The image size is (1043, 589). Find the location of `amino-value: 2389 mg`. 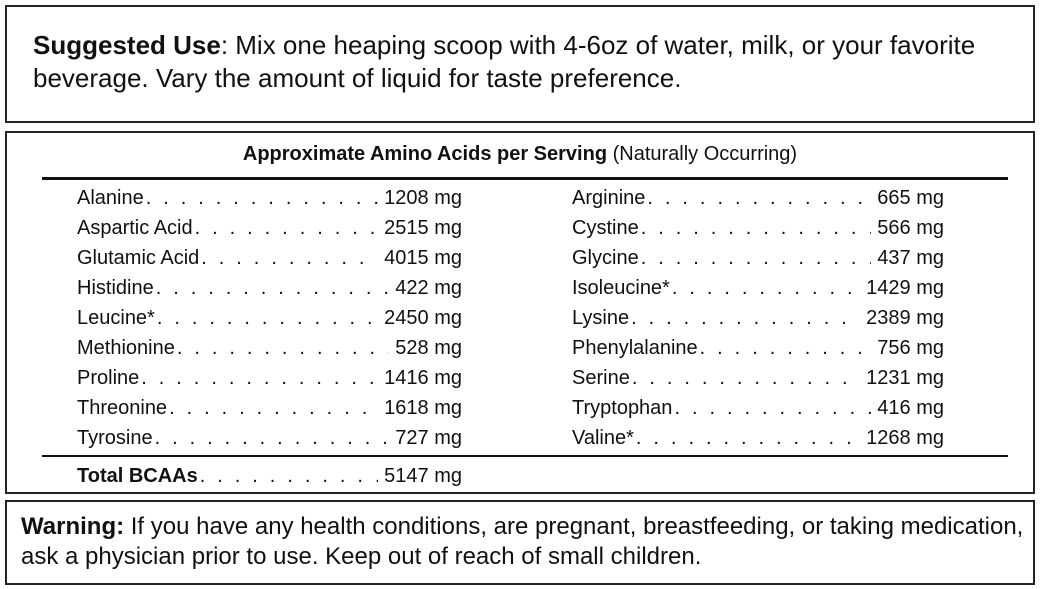

amino-value: 2389 mg is located at coordinates (905, 318).